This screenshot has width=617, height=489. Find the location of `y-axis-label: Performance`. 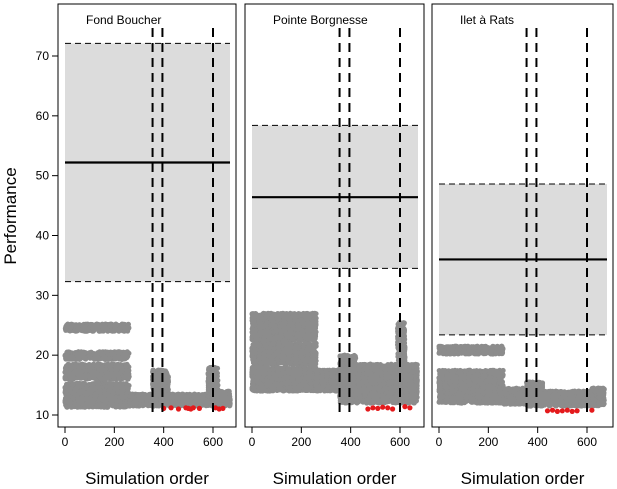

y-axis-label: Performance is located at coordinates (10, 215).